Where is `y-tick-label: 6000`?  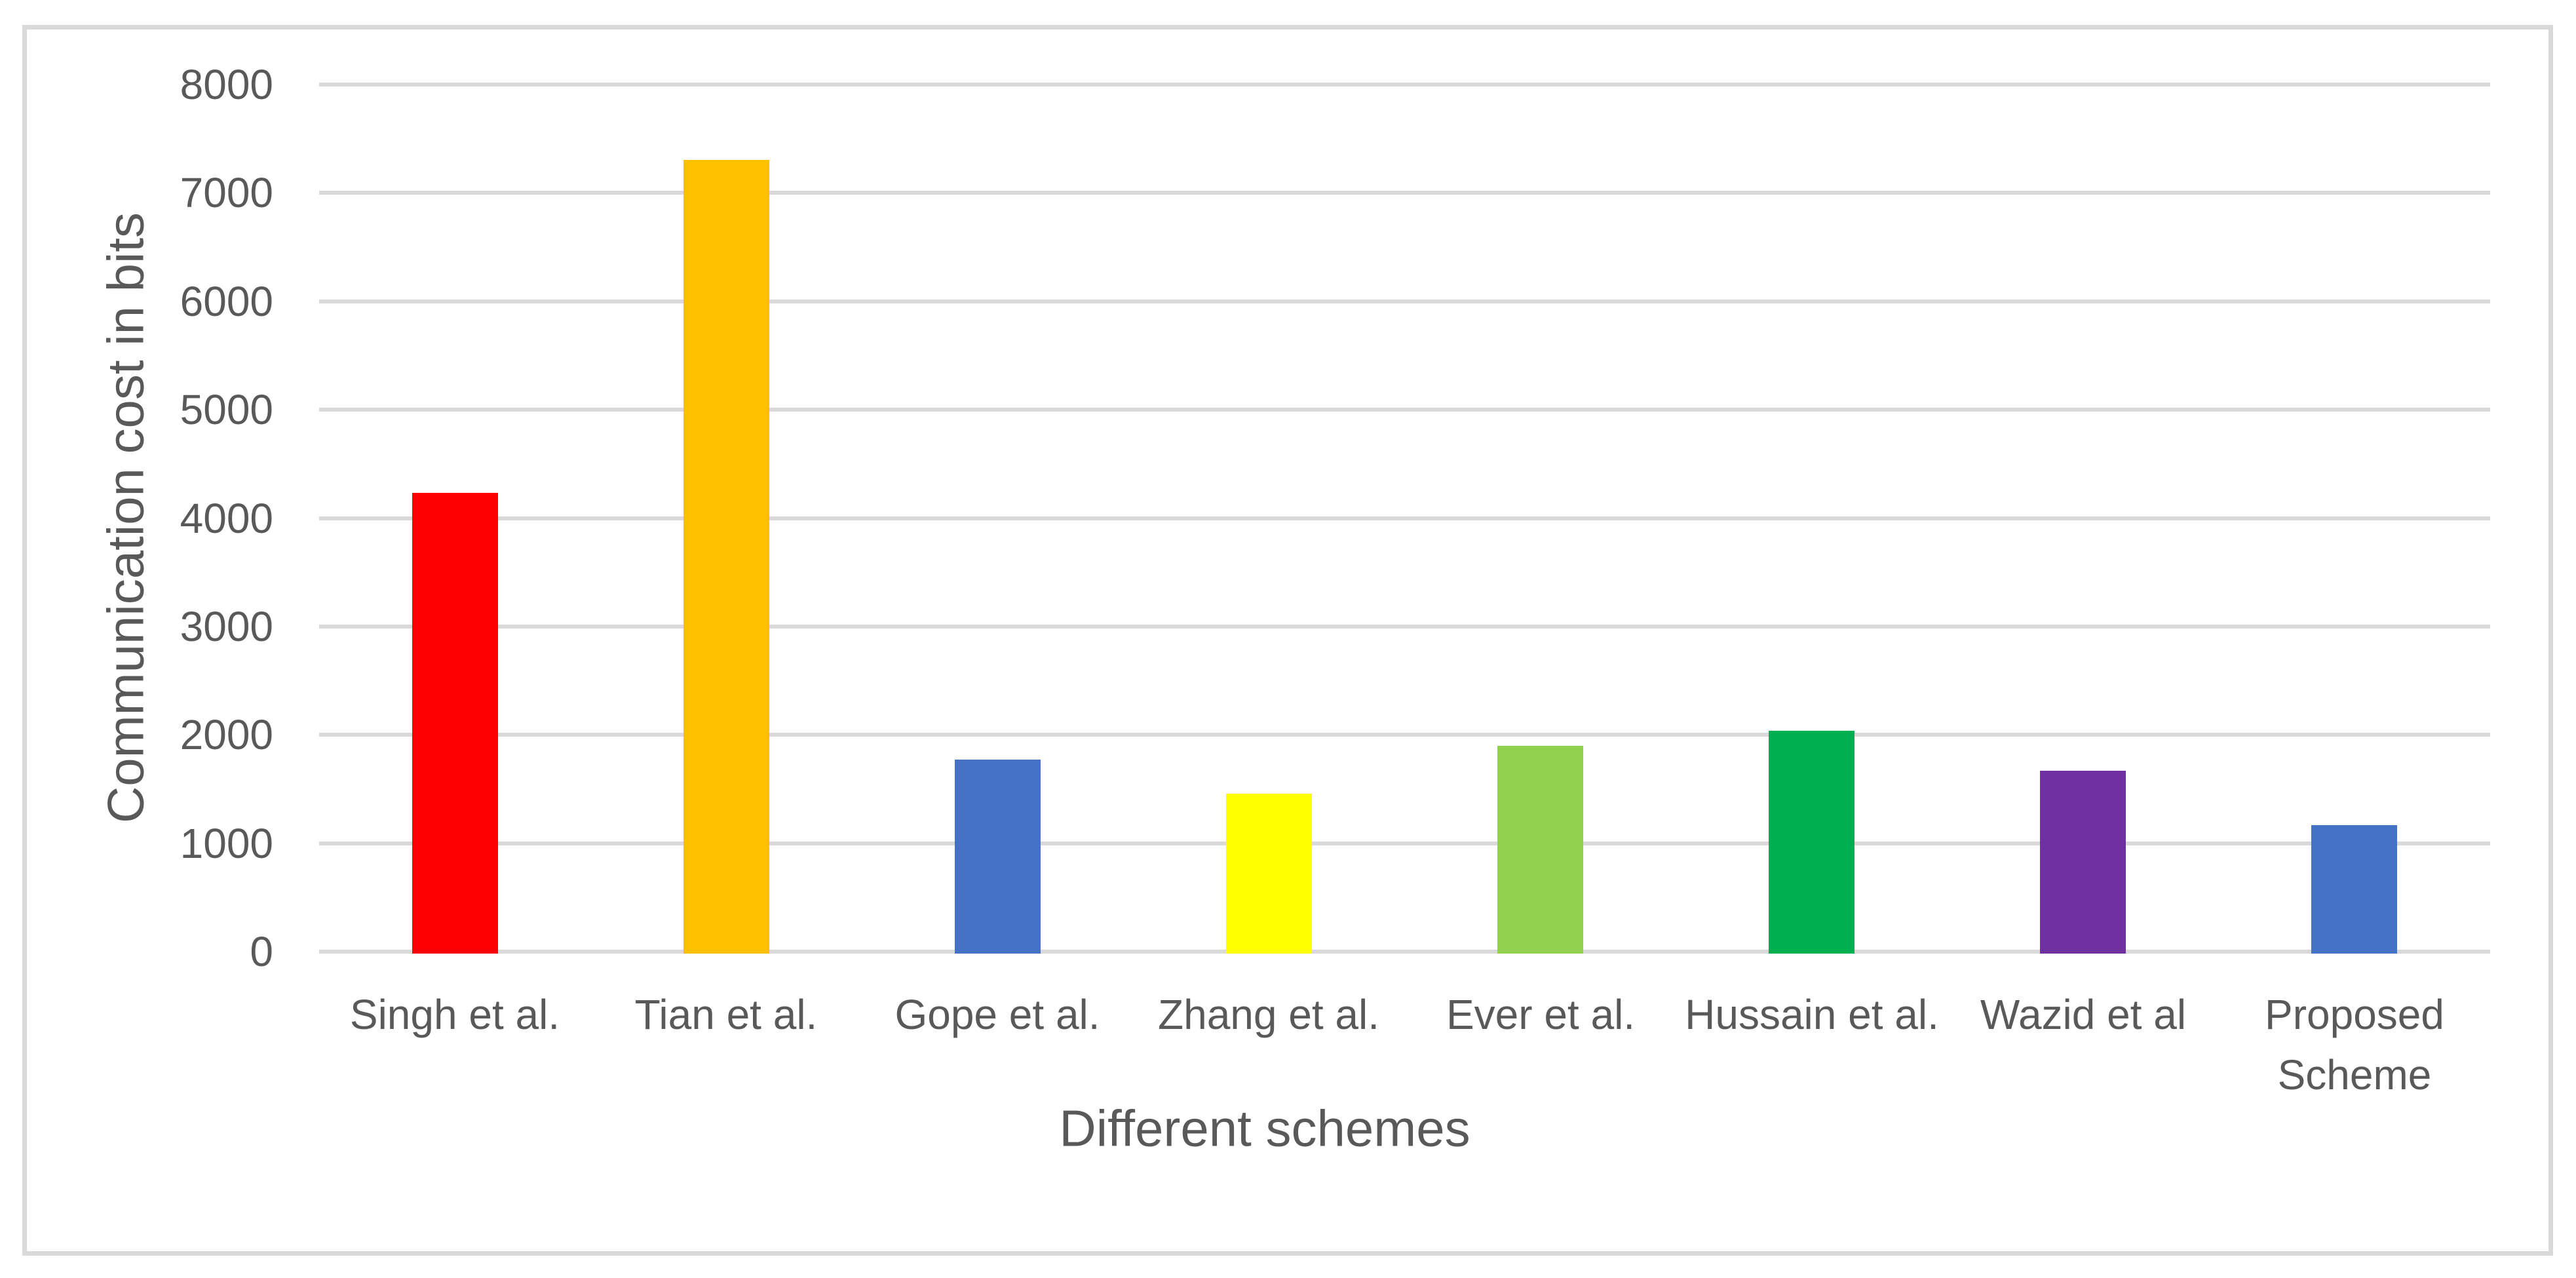 y-tick-label: 6000 is located at coordinates (226, 301).